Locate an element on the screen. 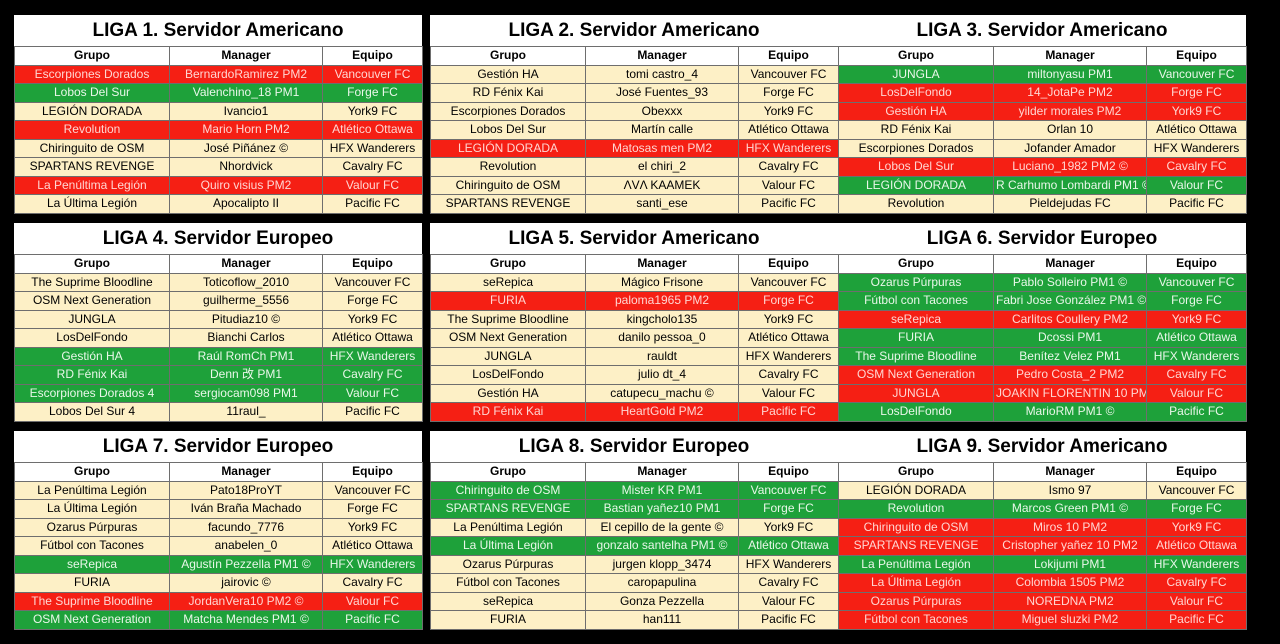 This screenshot has height=644, width=1280. league-title: LIGA 2. Servidor Americano is located at coordinates (634, 30).